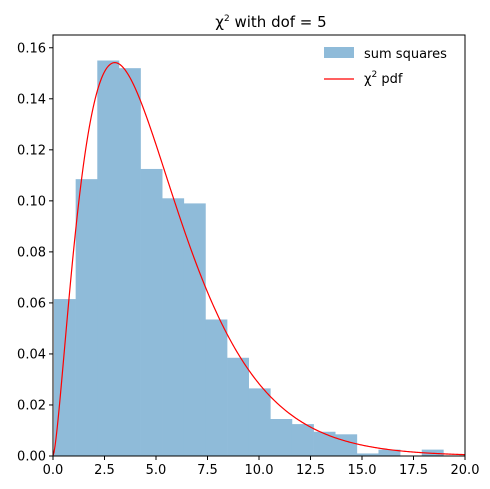 This screenshot has height=489, width=490. I want to click on legend-label-pdf: χ2 pdf, so click(383, 78).